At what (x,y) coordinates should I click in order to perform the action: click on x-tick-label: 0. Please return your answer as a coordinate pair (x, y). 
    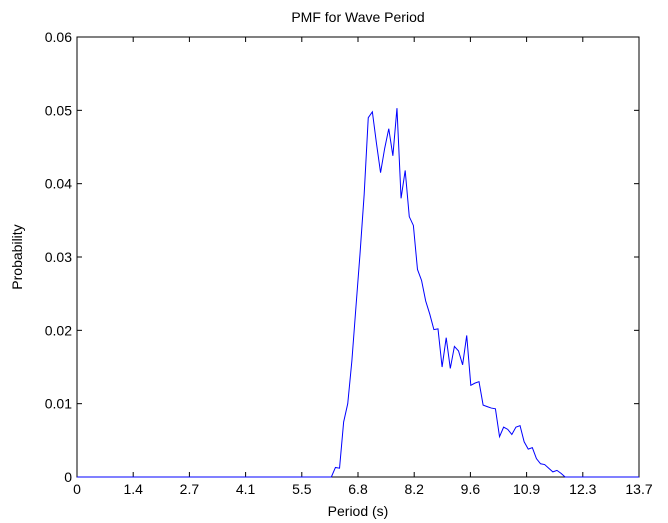
    Looking at the image, I should click on (77, 489).